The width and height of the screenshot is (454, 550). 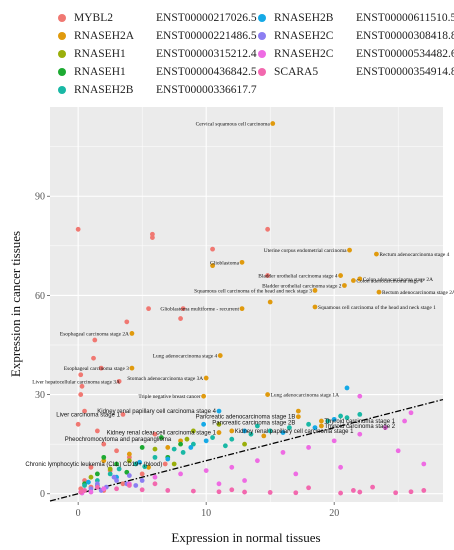 What do you see at coordinates (40, 296) in the screenshot?
I see `y-tick-label: 60` at bounding box center [40, 296].